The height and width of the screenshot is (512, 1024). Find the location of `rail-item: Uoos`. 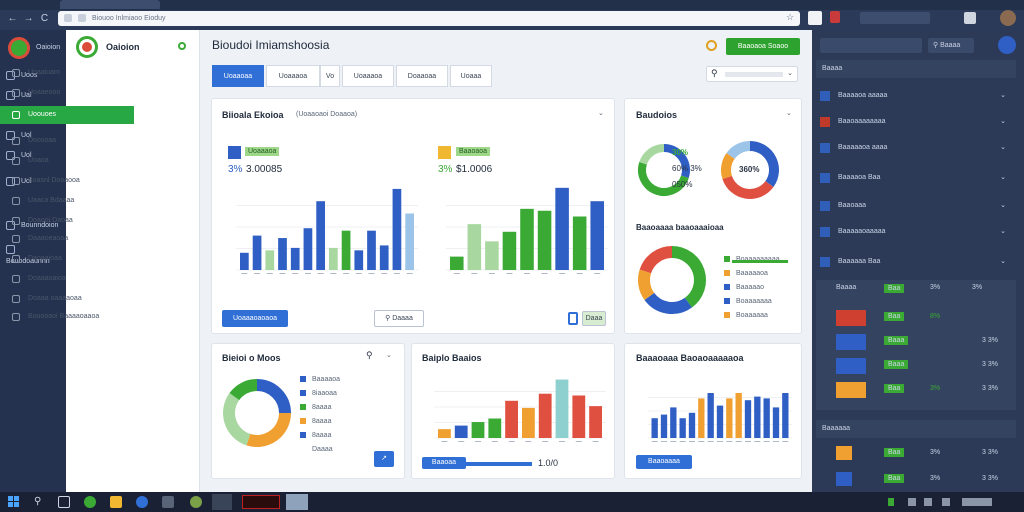

rail-item: Uoos is located at coordinates (34, 76).